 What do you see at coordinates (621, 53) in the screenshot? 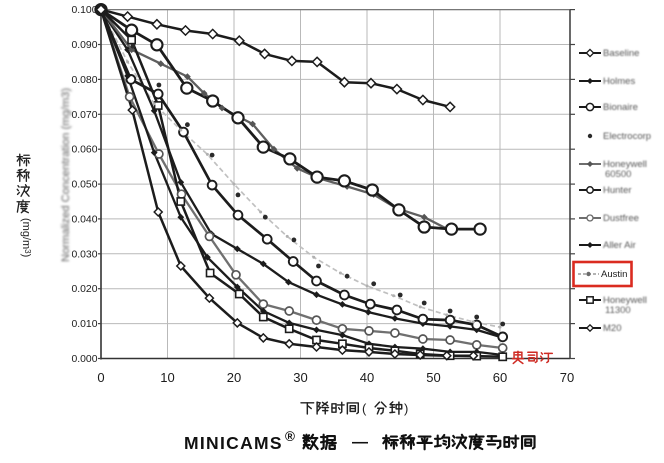
I see `svg-text: Baseline` at bounding box center [621, 53].